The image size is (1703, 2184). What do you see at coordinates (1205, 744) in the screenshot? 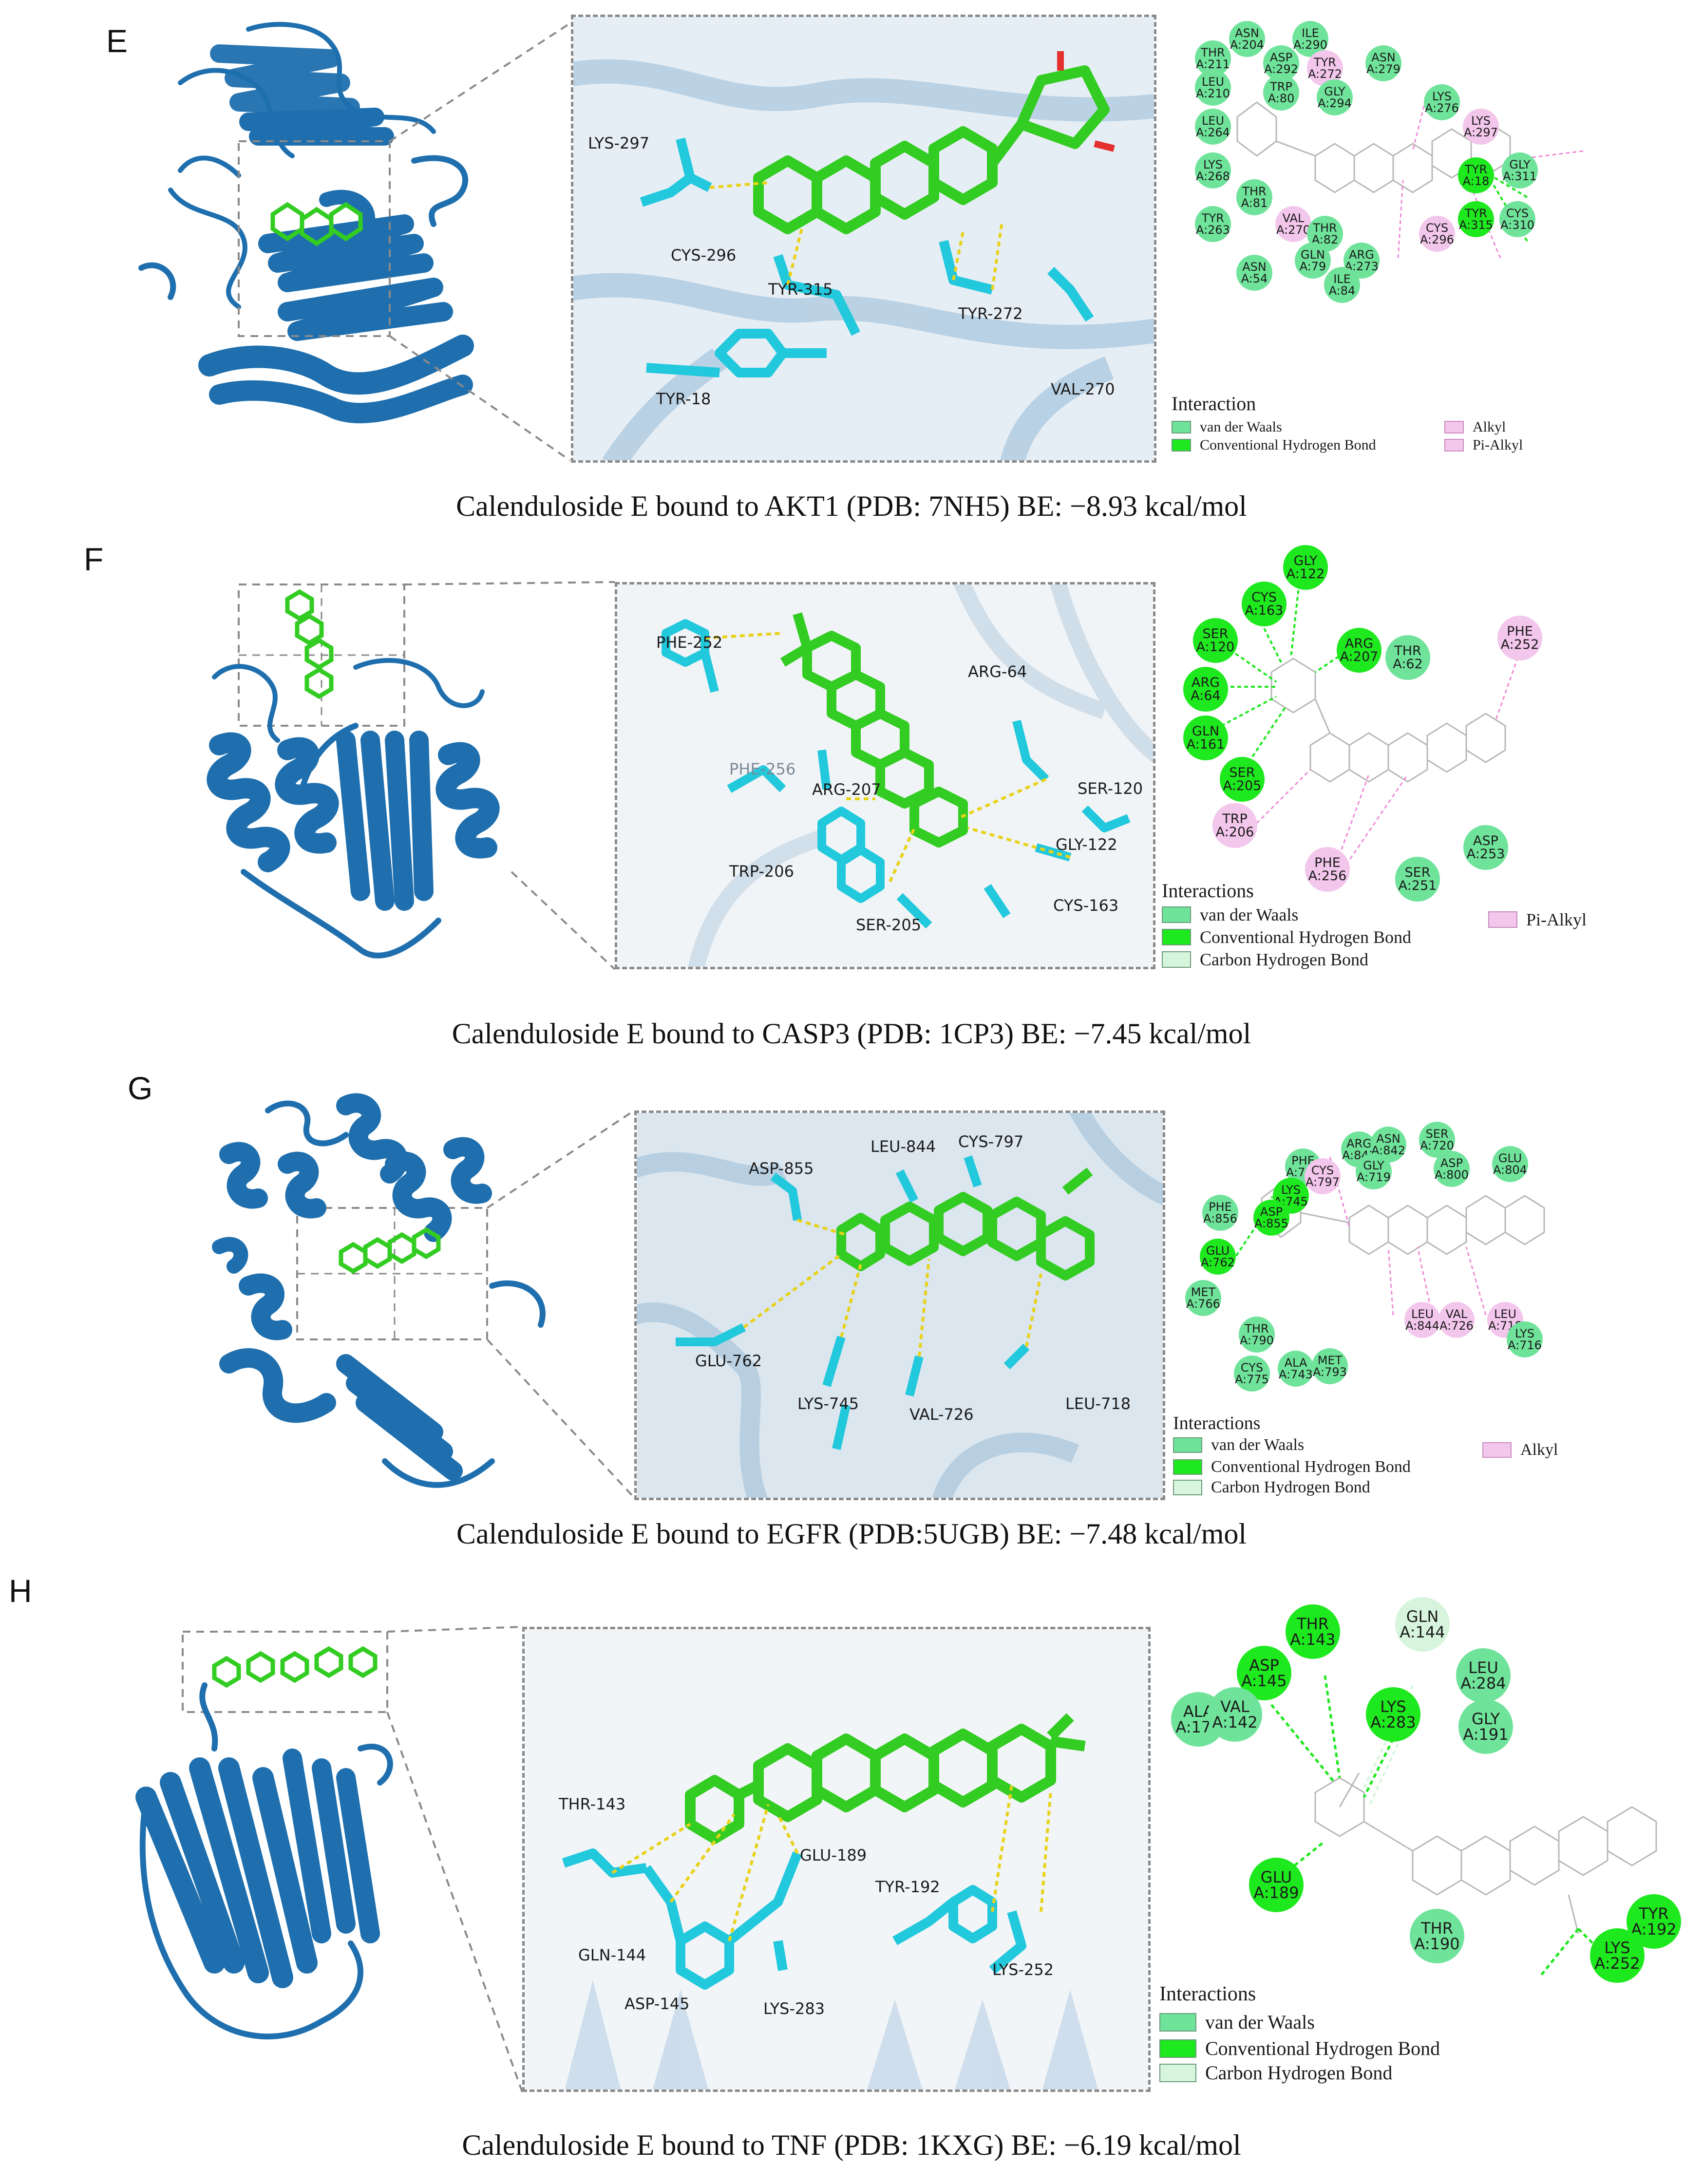
I see `residue-bubble-number: A:161` at bounding box center [1205, 744].